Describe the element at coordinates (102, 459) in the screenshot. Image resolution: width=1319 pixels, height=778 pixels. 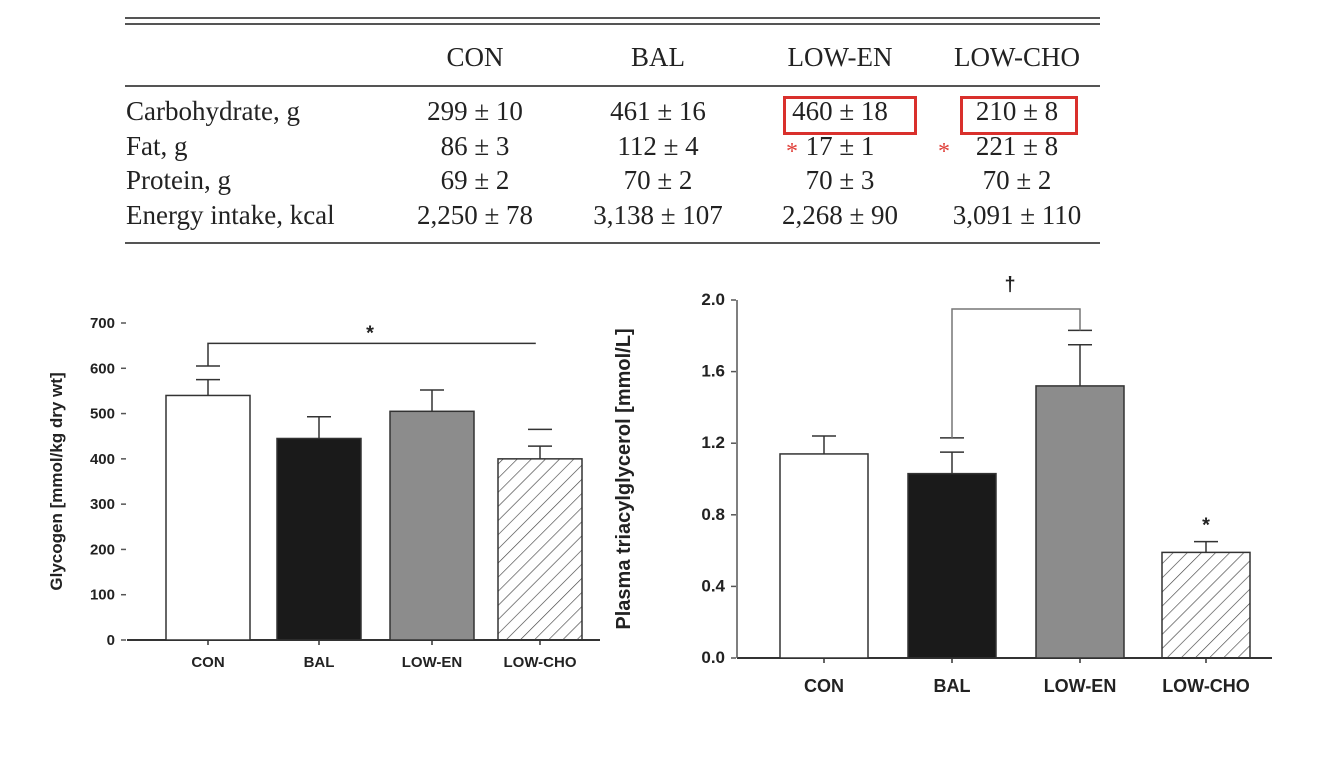
I see `y-tick-label: 400` at that location.